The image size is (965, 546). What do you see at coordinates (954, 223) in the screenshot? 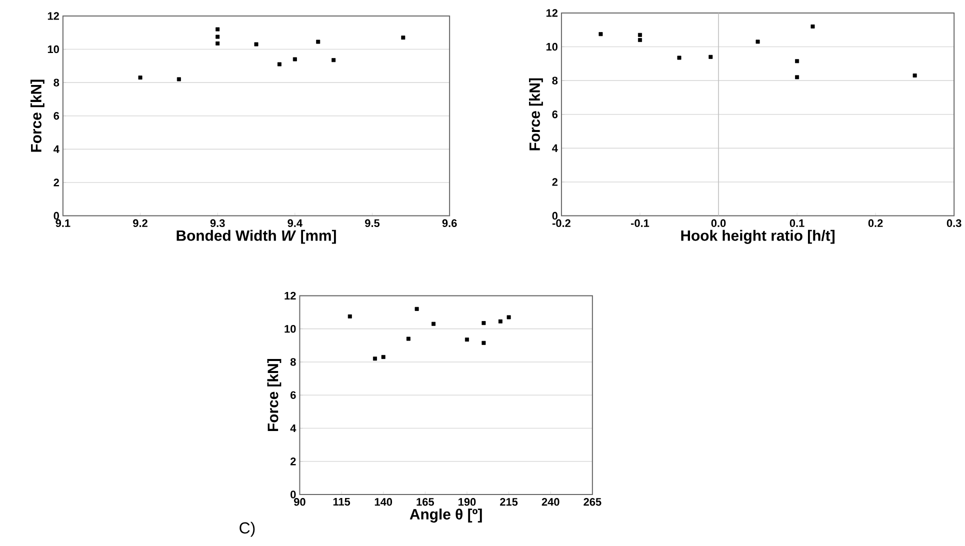
I see `x-tick-label: 0.3` at bounding box center [954, 223].